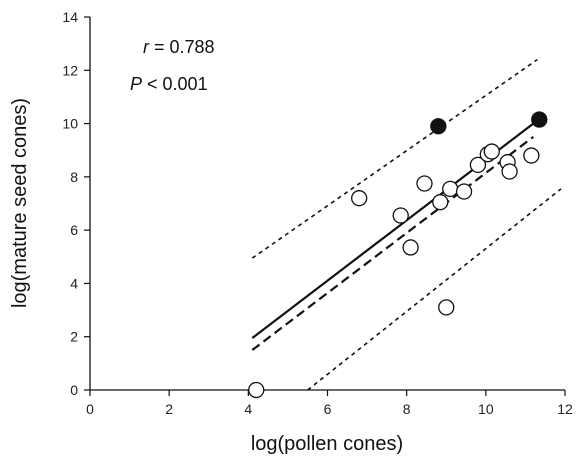 This screenshot has height=457, width=576. I want to click on x-tick-label: 0, so click(90, 409).